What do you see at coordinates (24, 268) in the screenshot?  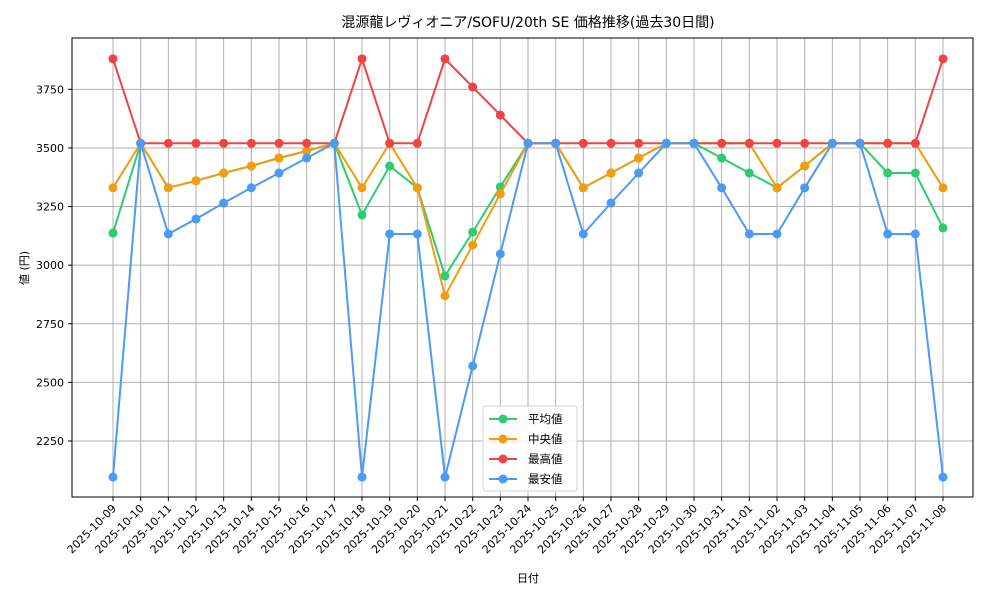 I see `y-axis-label: 値 (円)` at bounding box center [24, 268].